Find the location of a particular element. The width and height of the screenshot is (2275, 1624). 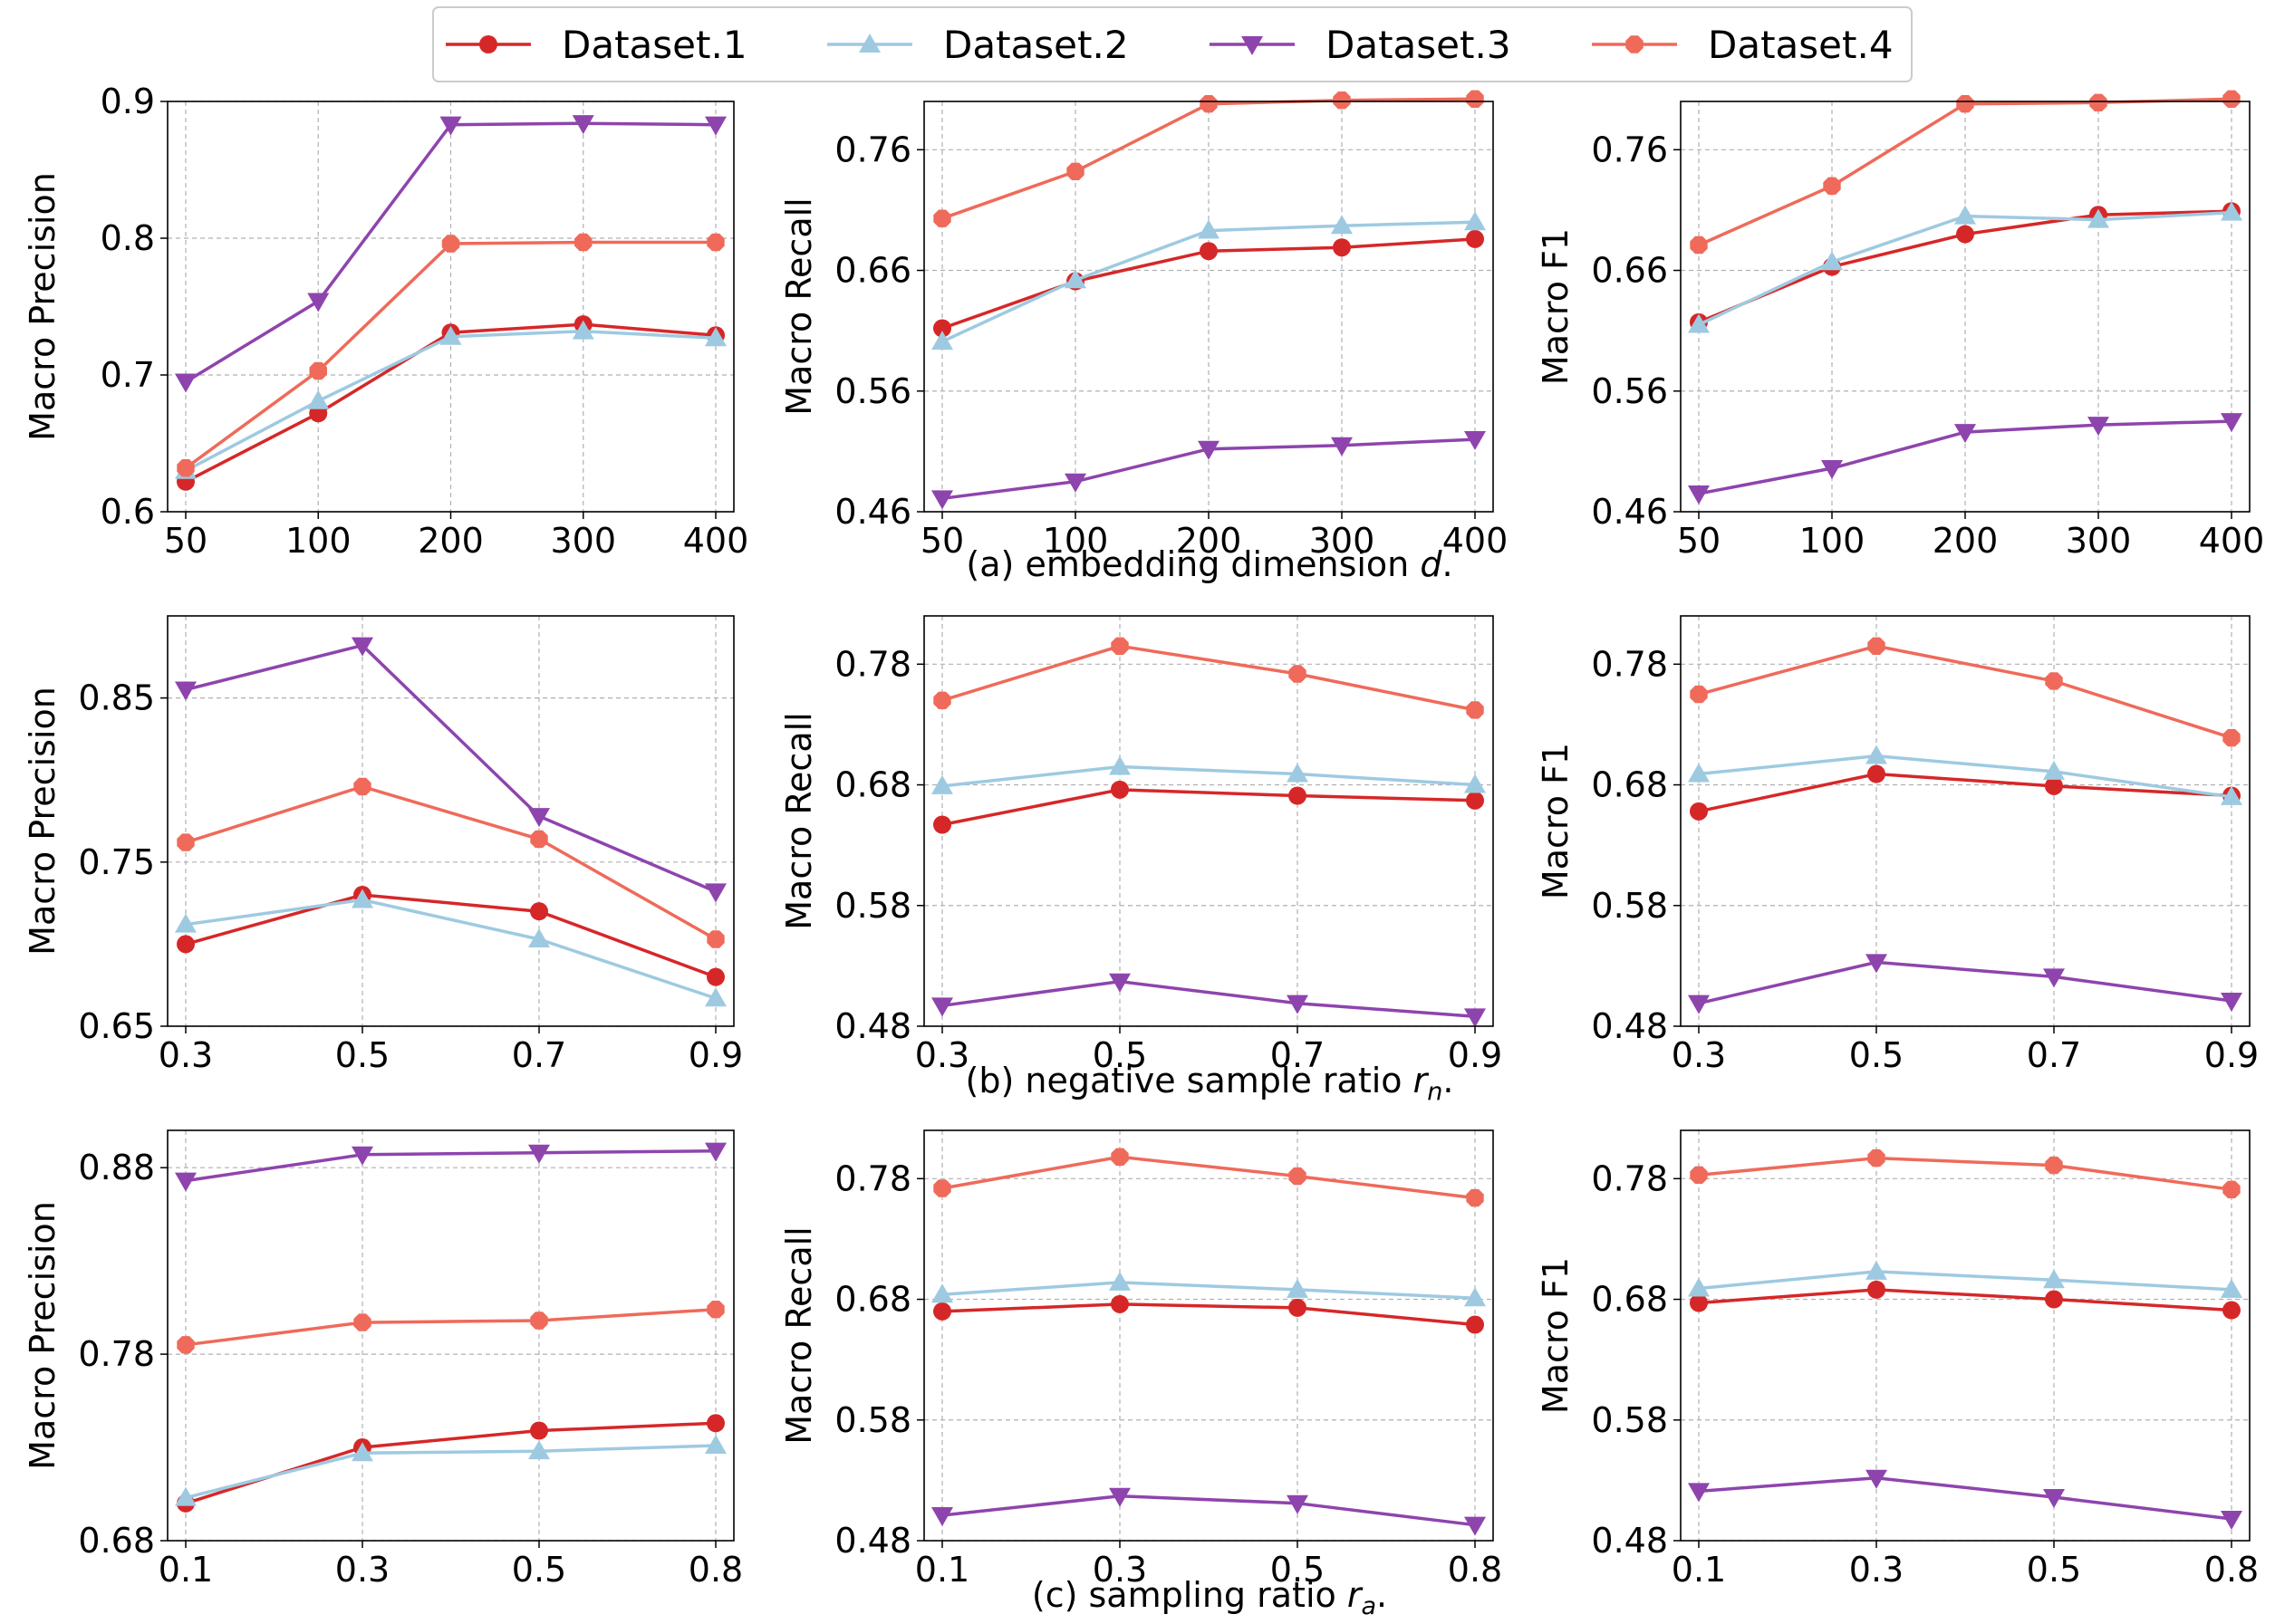

panel-9: 0.1 0.3 0.5 0.8 0.48 0.58 0.68 0.78 Macro F1 is located at coordinates (1897, 1359).